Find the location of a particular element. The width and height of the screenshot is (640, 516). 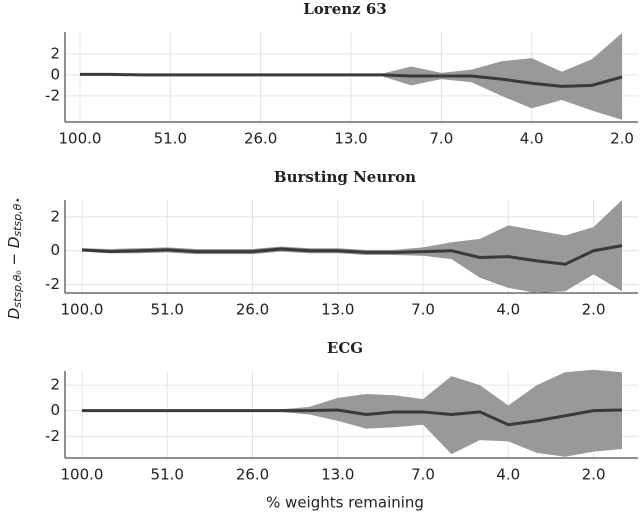

chart-title: Bursting Neuron is located at coordinates (345, 177).